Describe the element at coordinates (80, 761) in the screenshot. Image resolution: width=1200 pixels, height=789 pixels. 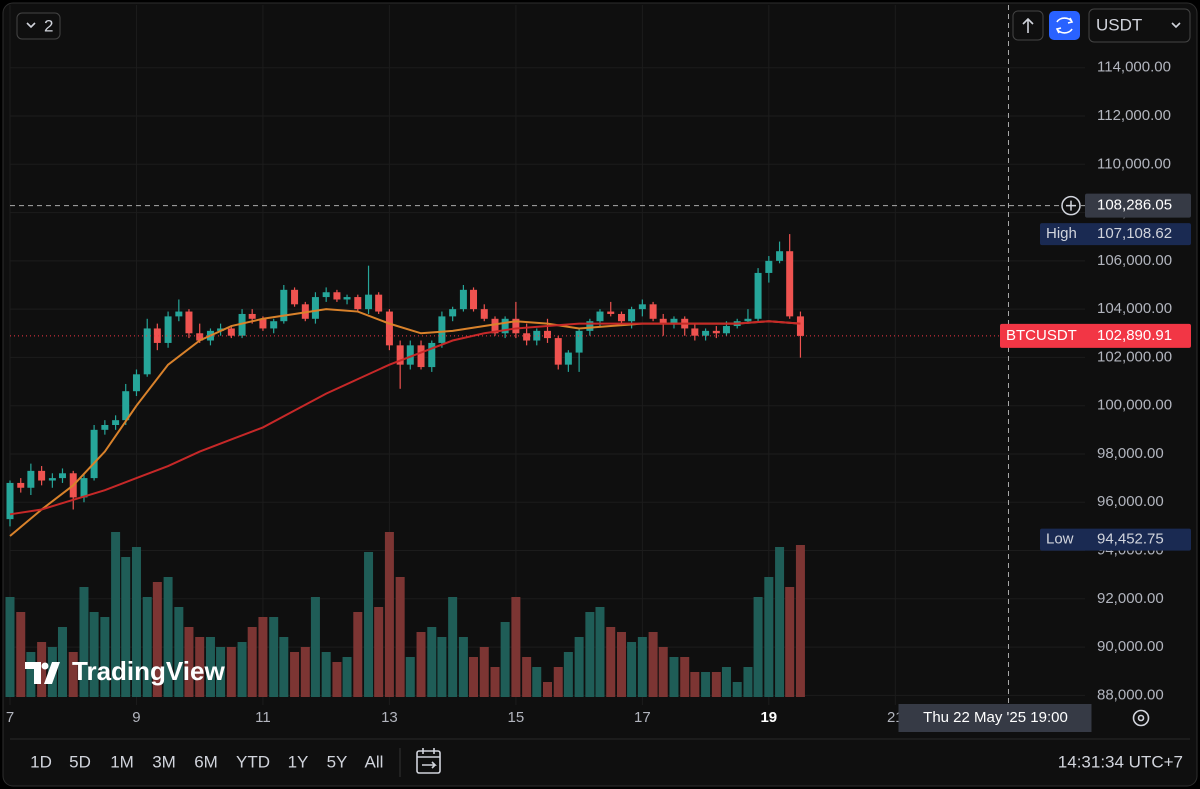
I see `range-button: 5D` at that location.